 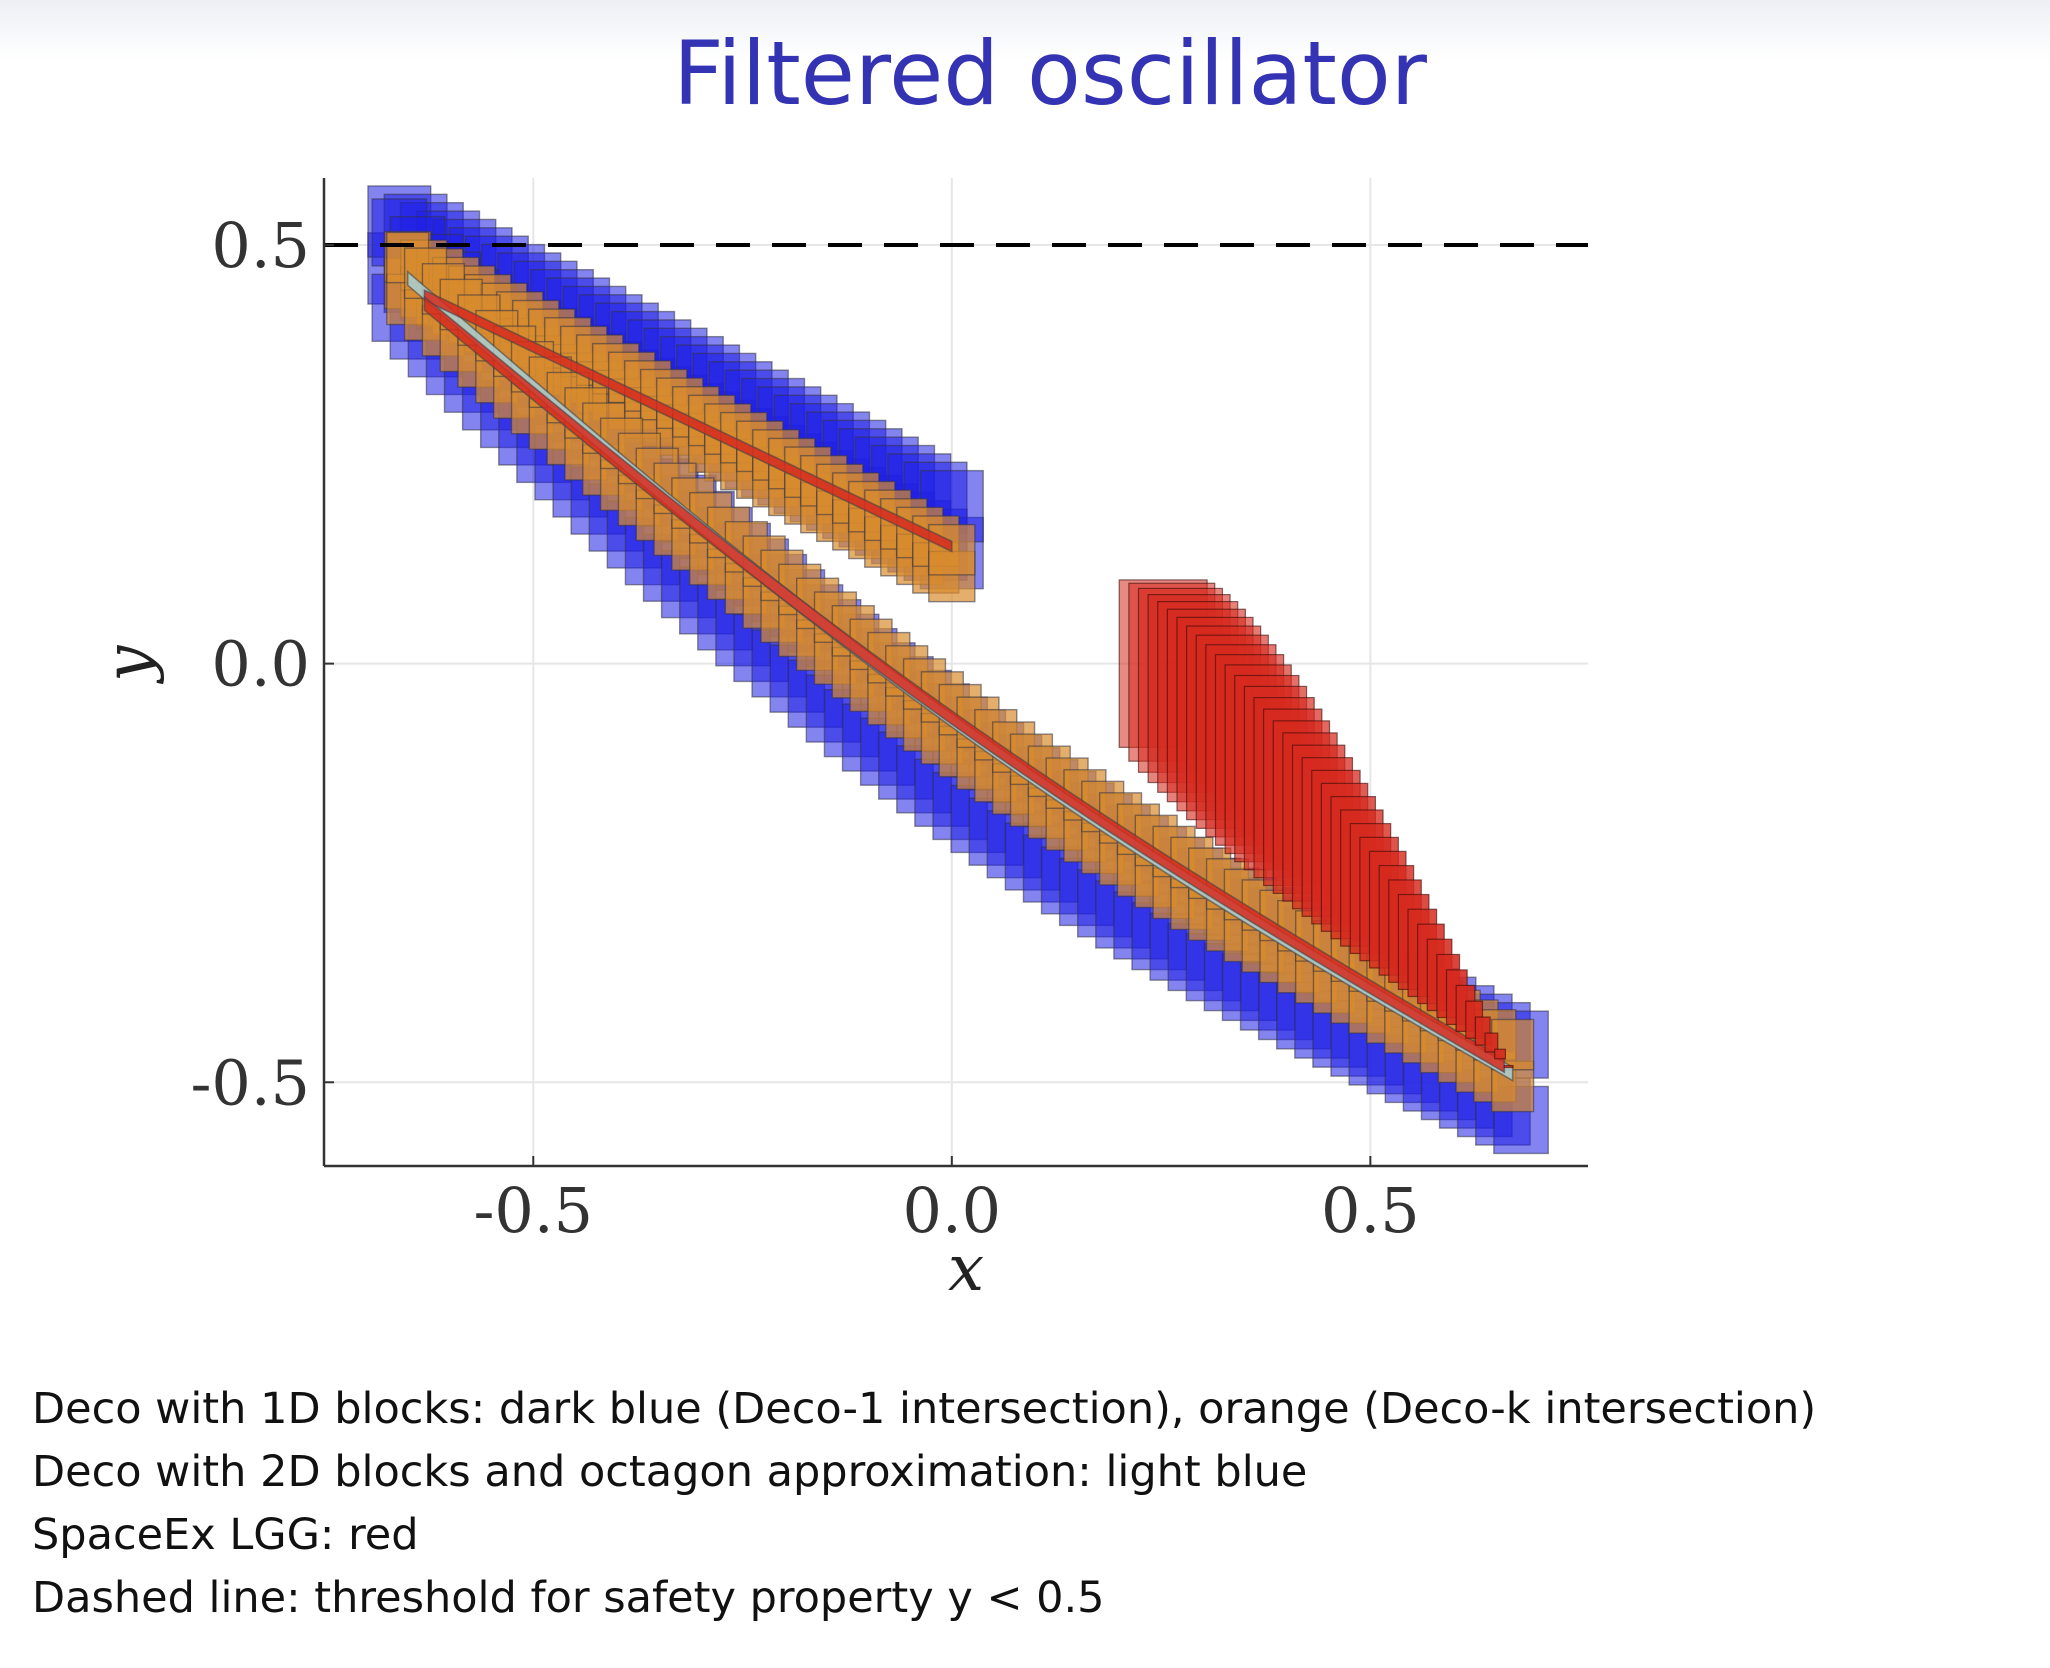 I want to click on caption-line-spaceex: SpaceEx LGG: red, so click(x=225, y=1535).